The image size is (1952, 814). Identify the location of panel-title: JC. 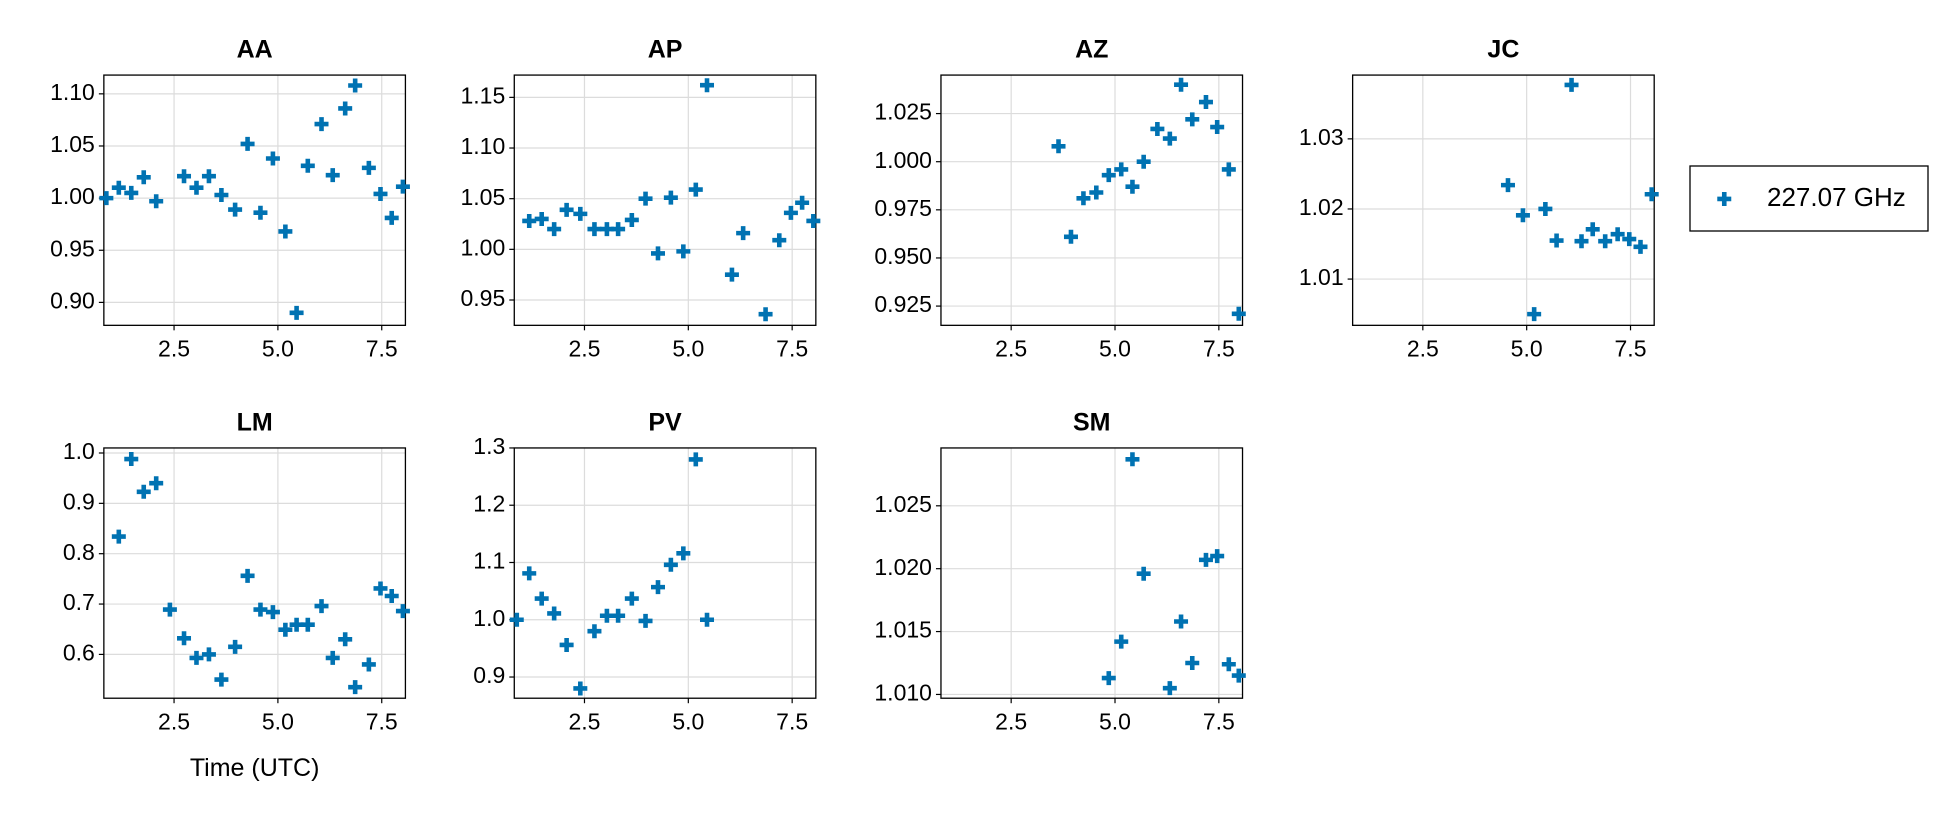
(1503, 50).